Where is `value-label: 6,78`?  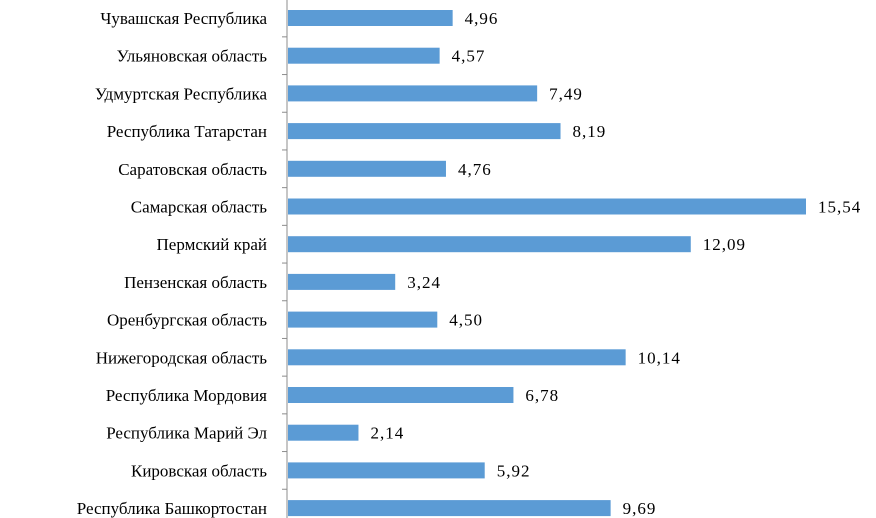
value-label: 6,78 is located at coordinates (542, 395).